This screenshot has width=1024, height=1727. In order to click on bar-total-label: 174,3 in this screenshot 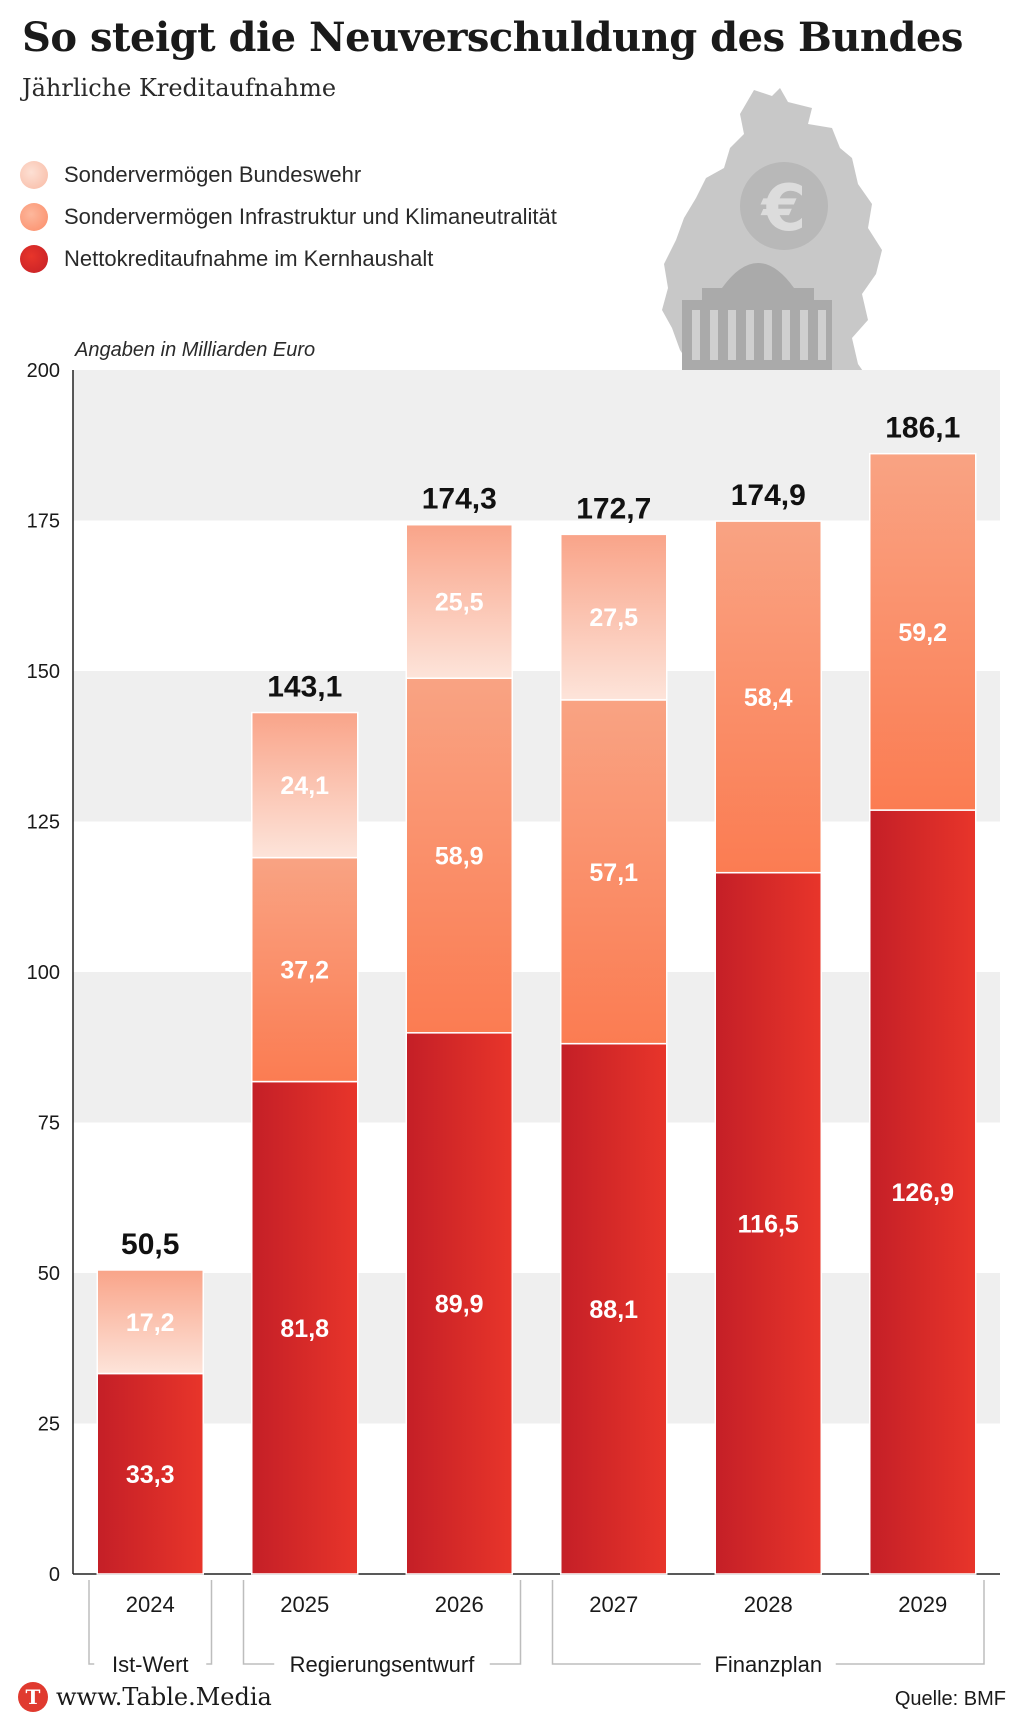, I will do `click(459, 499)`.